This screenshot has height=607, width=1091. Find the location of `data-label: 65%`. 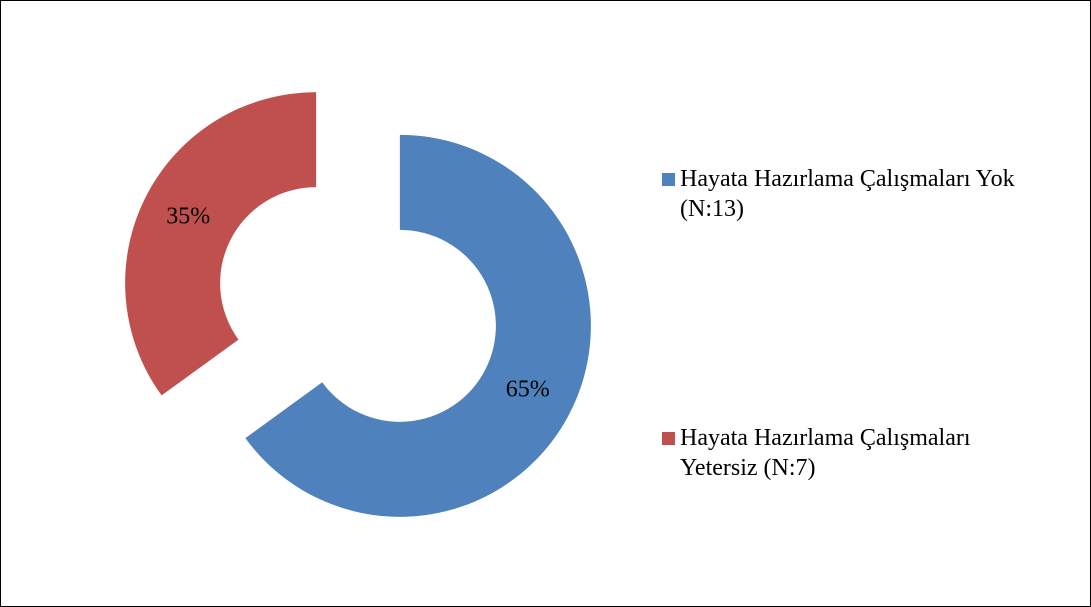

data-label: 65% is located at coordinates (528, 389).